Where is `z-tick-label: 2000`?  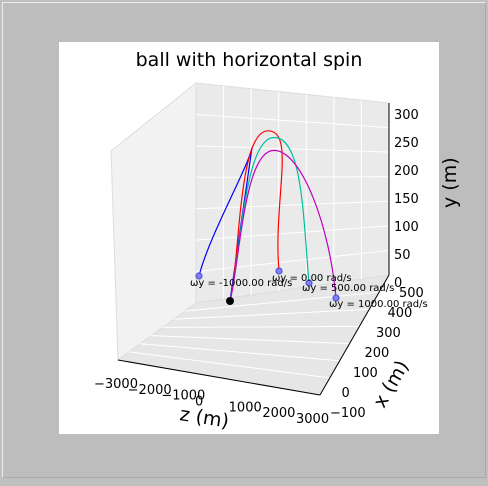 z-tick-label: 2000 is located at coordinates (278, 413).